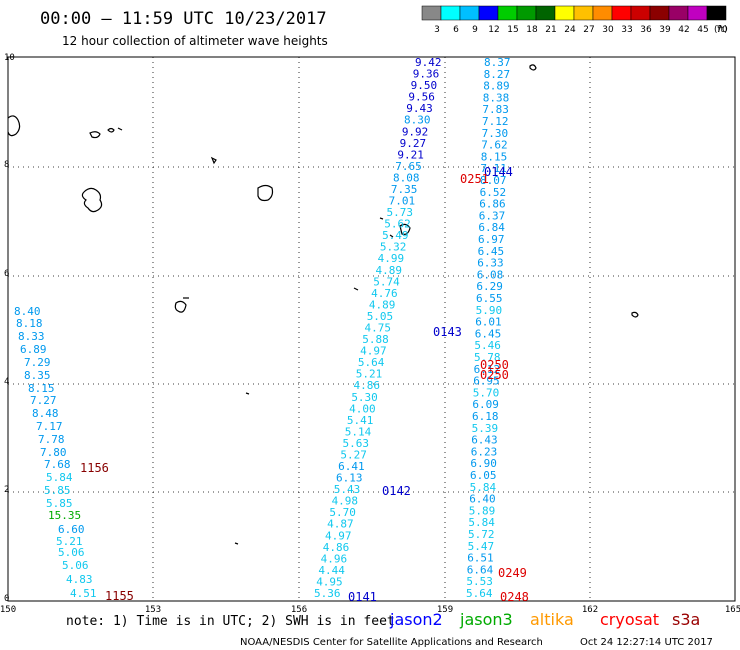 This screenshot has height=650, width=740. Describe the element at coordinates (481, 534) in the screenshot. I see `wave-height-value: 5.72` at that location.